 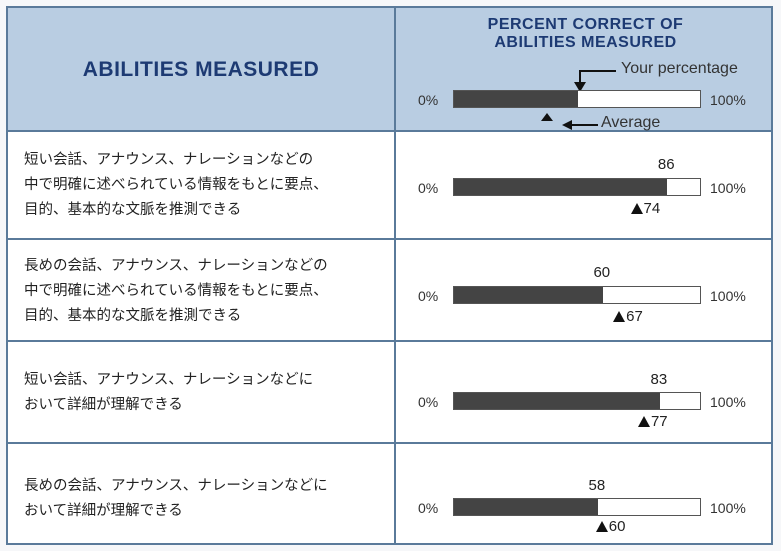 What do you see at coordinates (428, 100) in the screenshot?
I see `legend-zero-label: 0%` at bounding box center [428, 100].